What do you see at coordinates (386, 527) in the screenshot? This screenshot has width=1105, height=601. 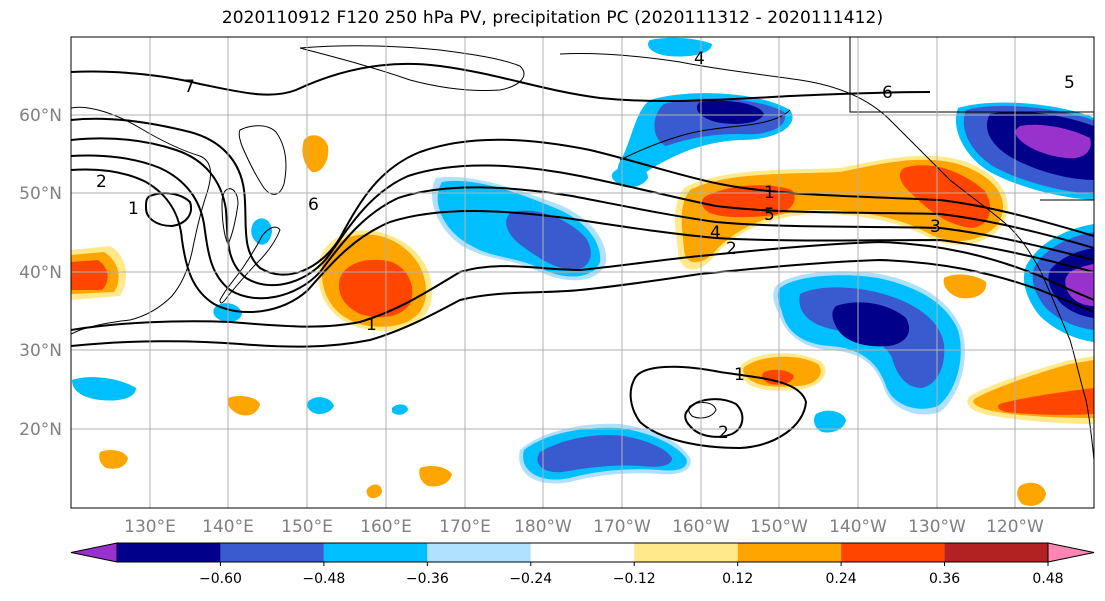 I see `lon-label: 160°E` at bounding box center [386, 527].